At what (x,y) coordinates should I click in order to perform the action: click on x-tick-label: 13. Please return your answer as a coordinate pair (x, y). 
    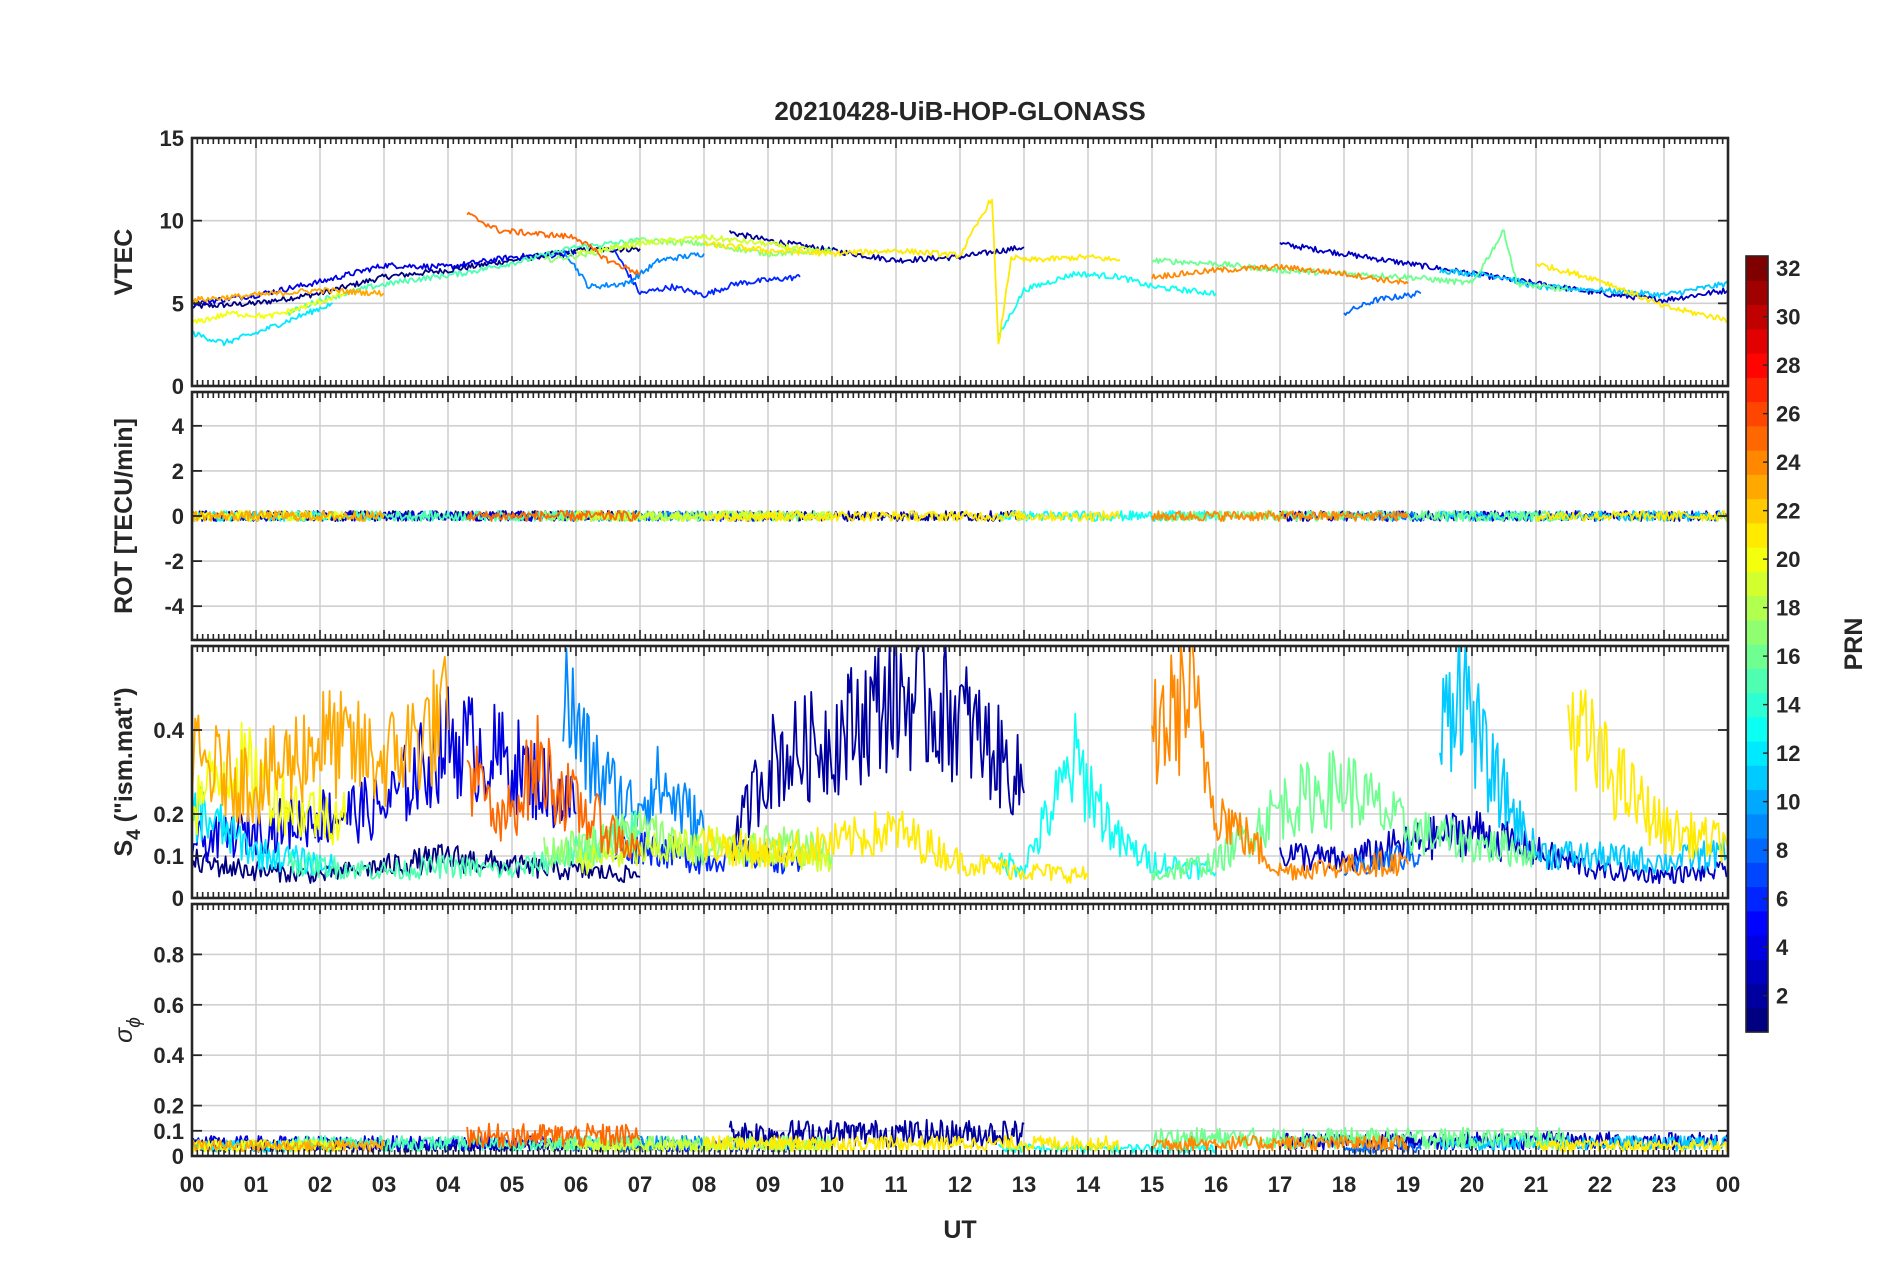
    Looking at the image, I should click on (1024, 1184).